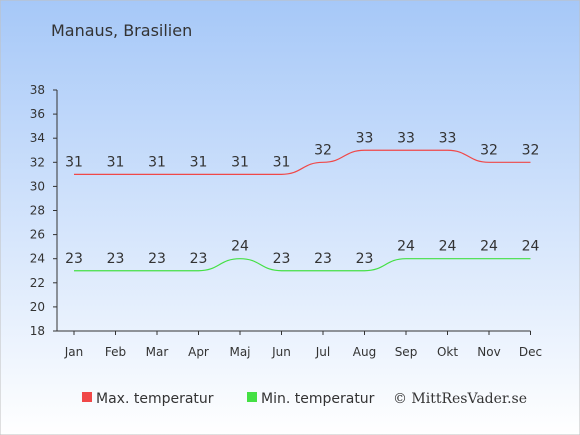 The height and width of the screenshot is (435, 580). I want to click on x-tick-label: Aug, so click(364, 352).